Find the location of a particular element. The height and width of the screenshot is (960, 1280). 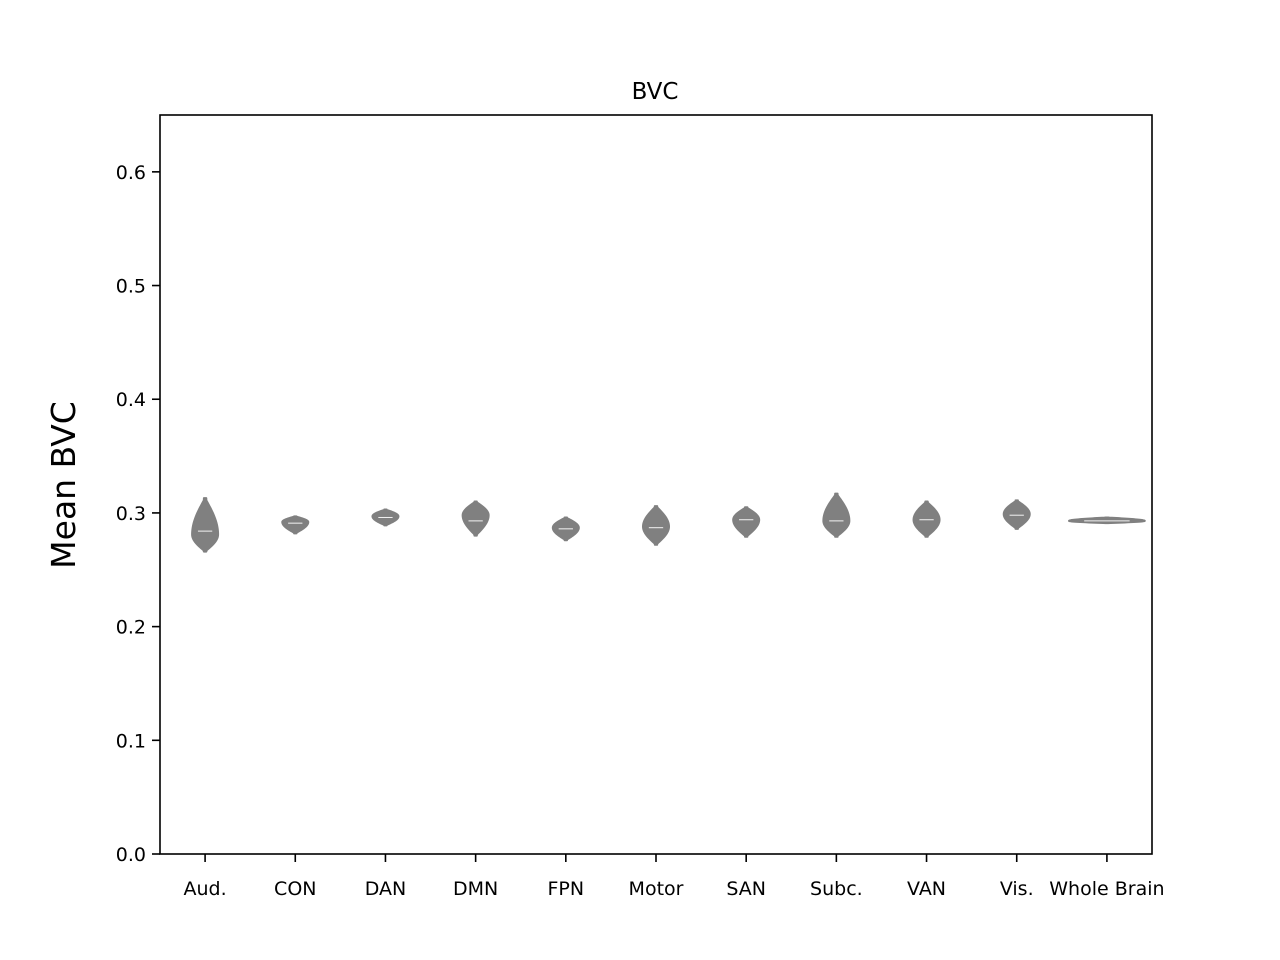

x-tick-label: VAN is located at coordinates (926, 889).